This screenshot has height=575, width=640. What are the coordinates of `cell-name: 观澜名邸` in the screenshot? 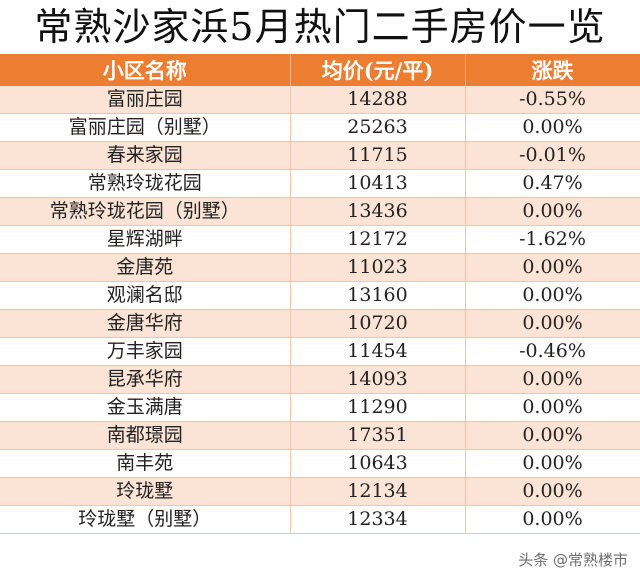 It's located at (145, 295).